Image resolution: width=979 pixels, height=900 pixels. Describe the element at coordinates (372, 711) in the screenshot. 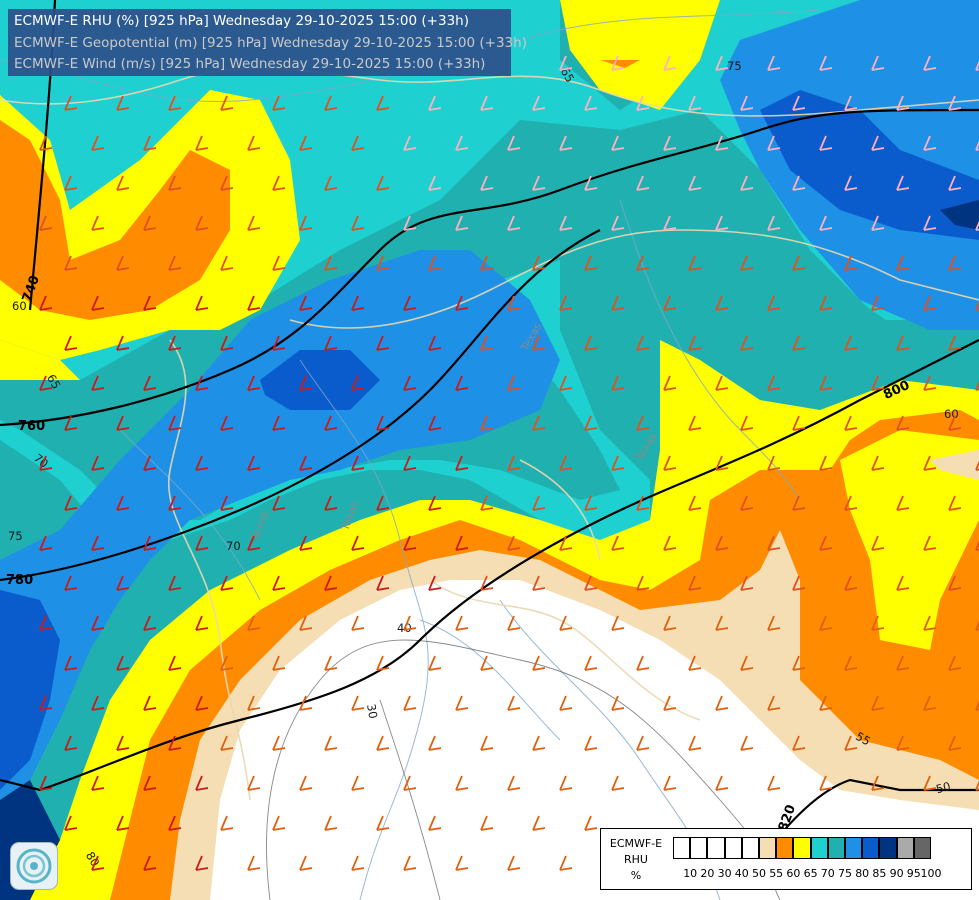

I see `rhu-label: 30` at that location.